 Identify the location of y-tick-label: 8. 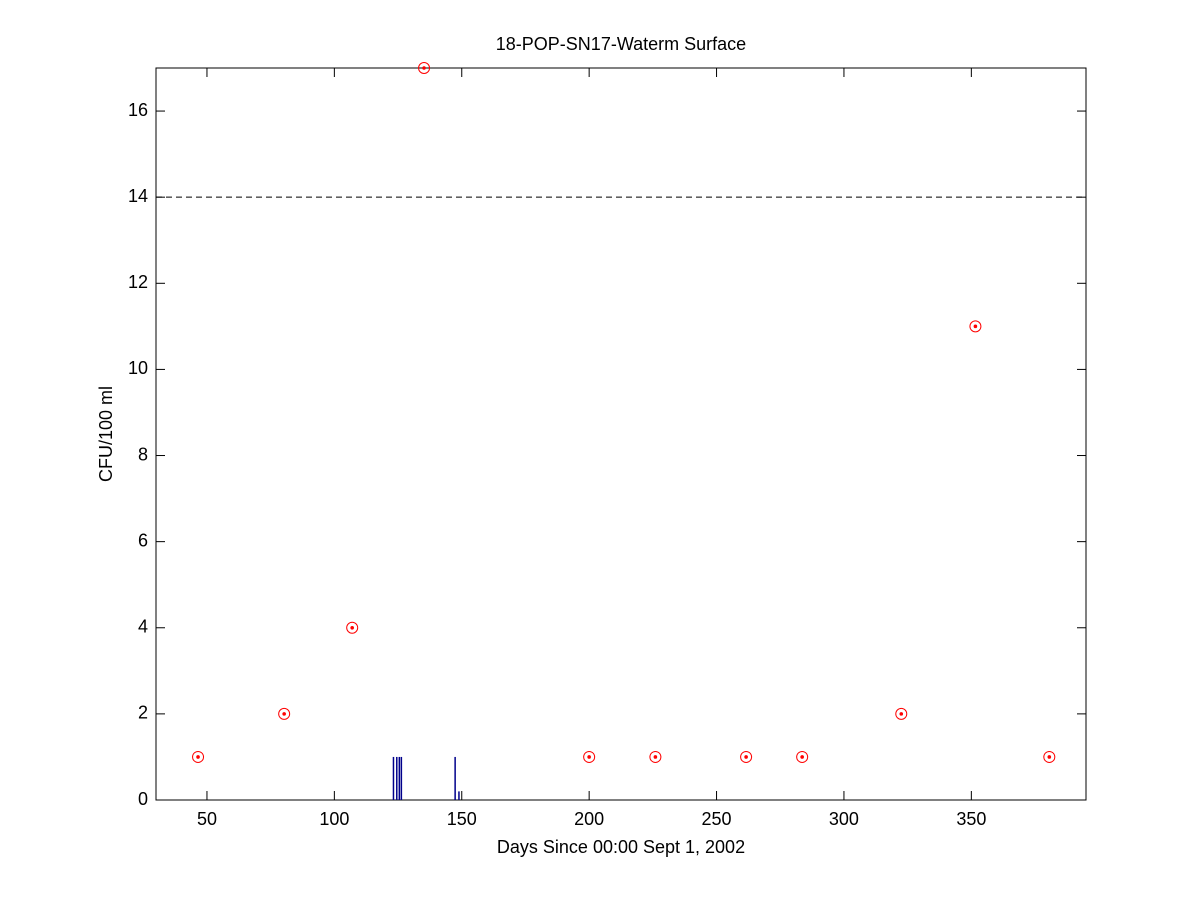
(143, 454).